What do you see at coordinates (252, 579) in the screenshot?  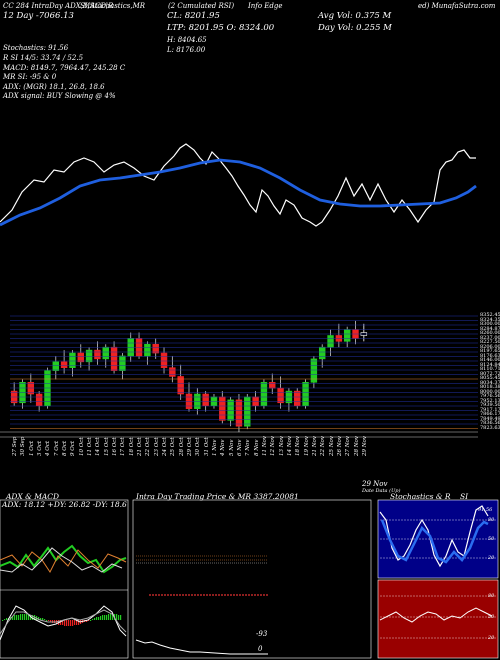 I see `intraday-panel-border` at bounding box center [252, 579].